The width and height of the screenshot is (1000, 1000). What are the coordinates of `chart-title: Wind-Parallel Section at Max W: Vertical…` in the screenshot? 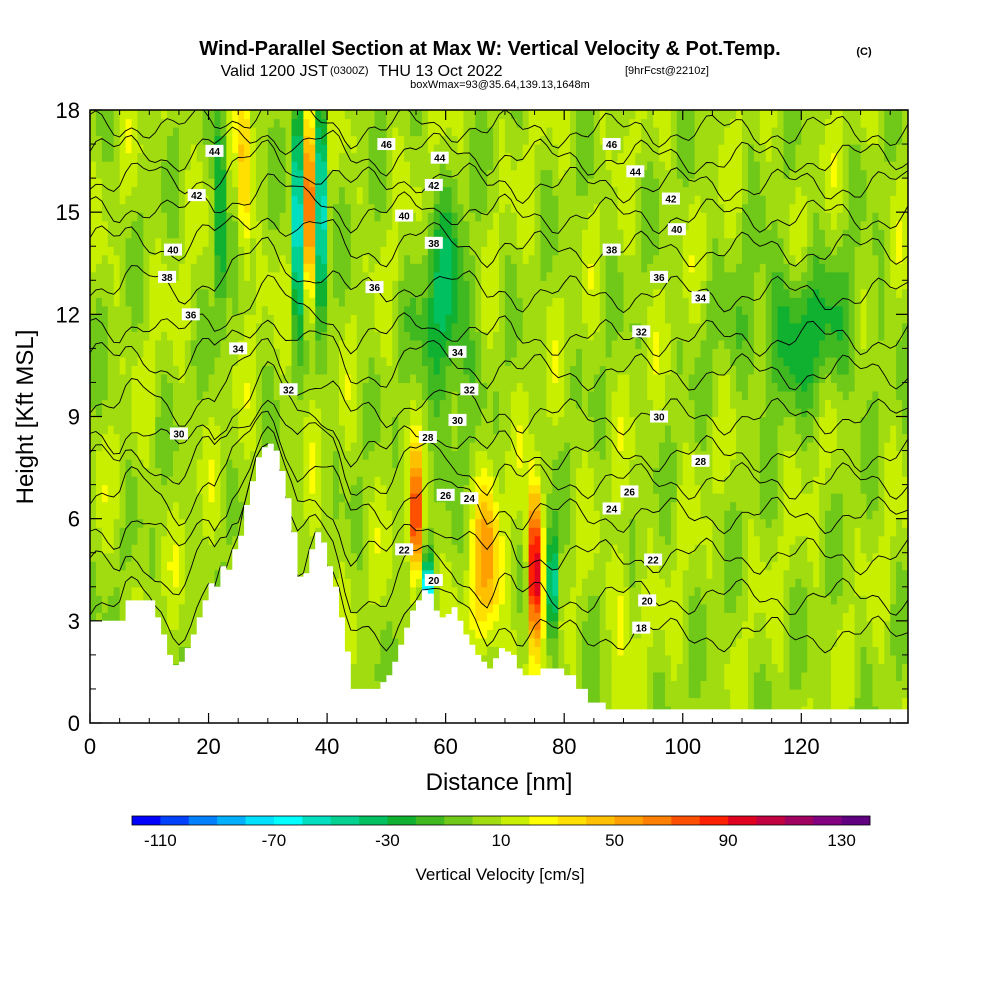 It's located at (489, 49).